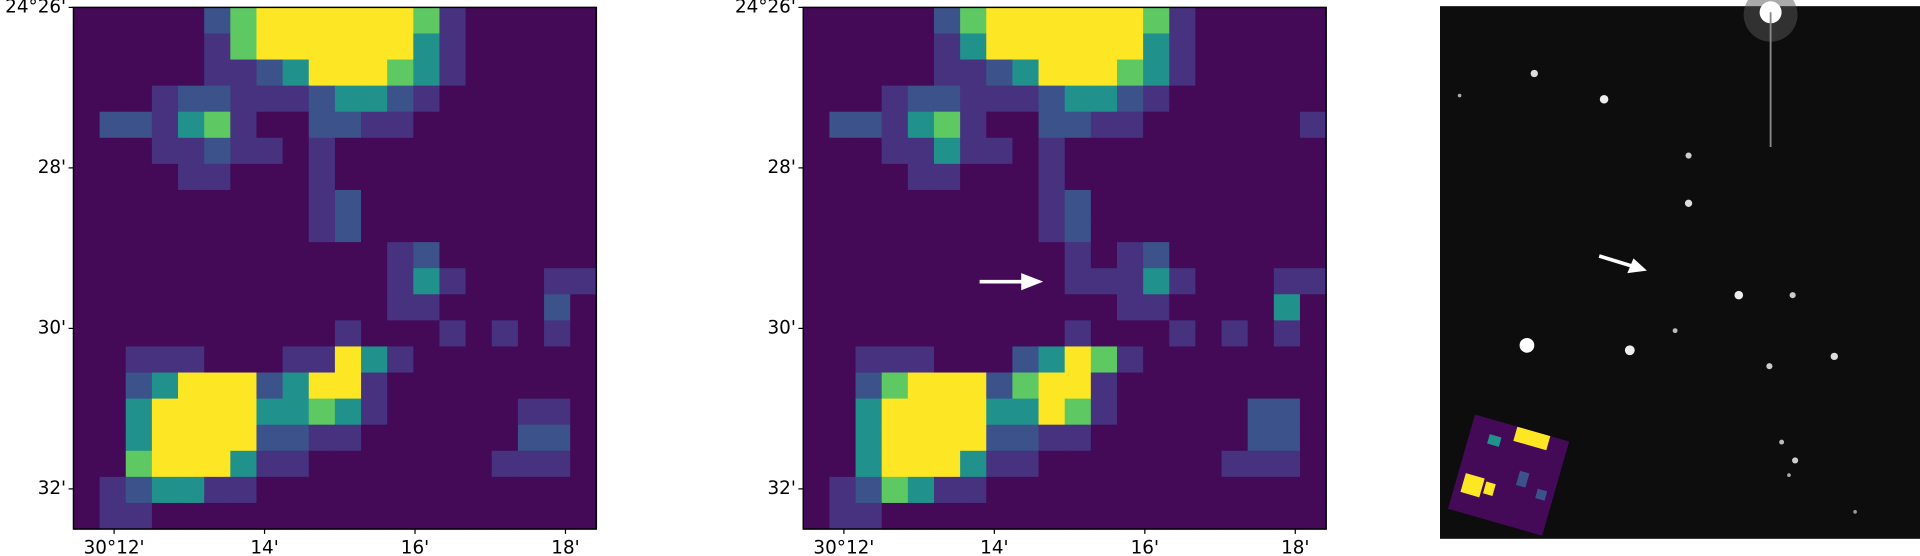  I want to click on arrow, so click(1615, 261).